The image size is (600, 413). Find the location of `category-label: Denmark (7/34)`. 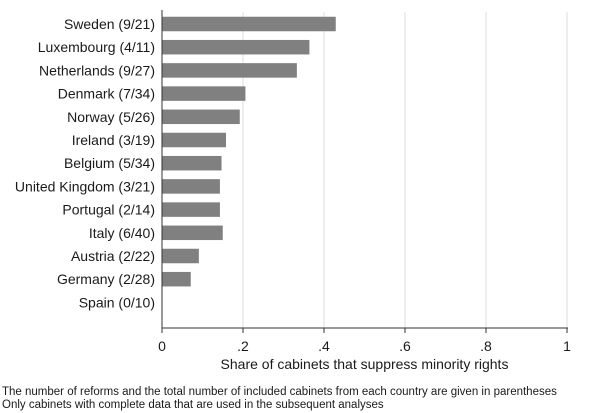

category-label: Denmark (7/34) is located at coordinates (106, 94).